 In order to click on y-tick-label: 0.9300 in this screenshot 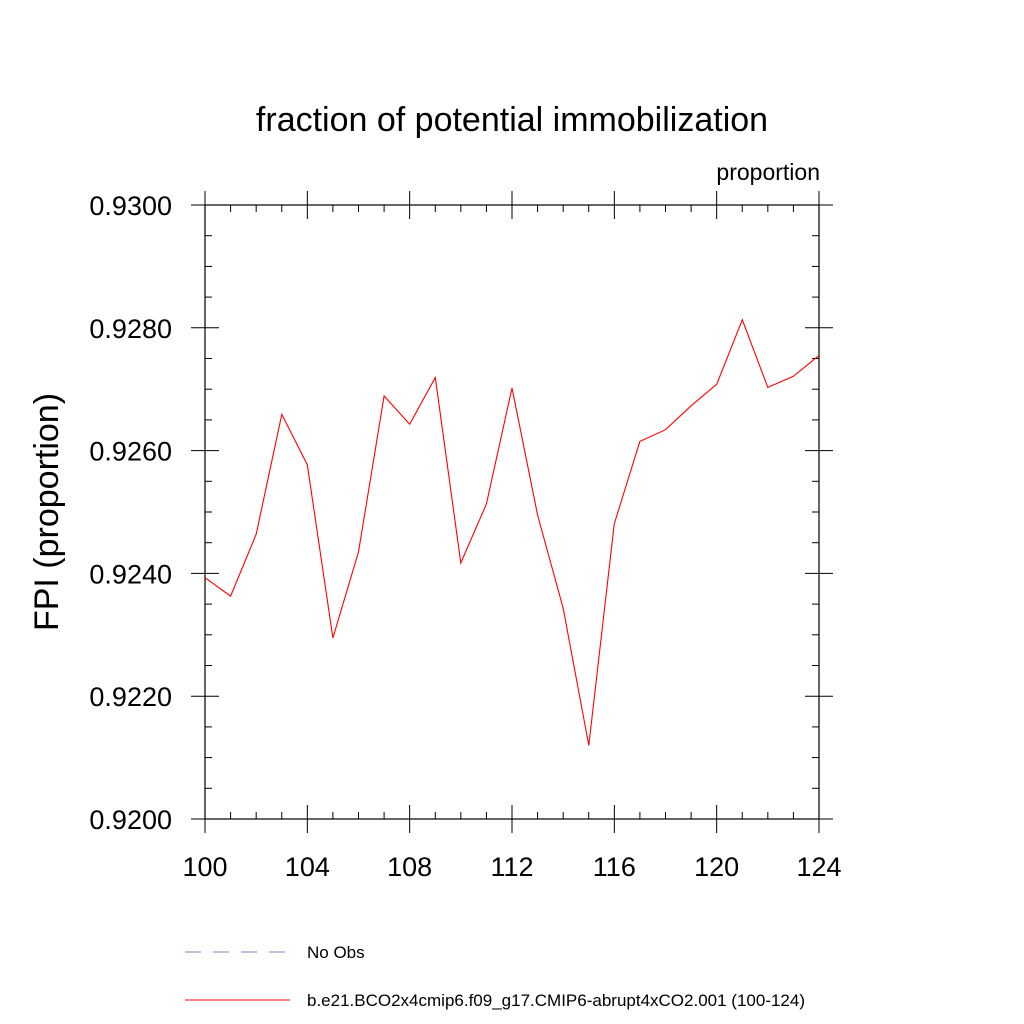, I will do `click(130, 206)`.